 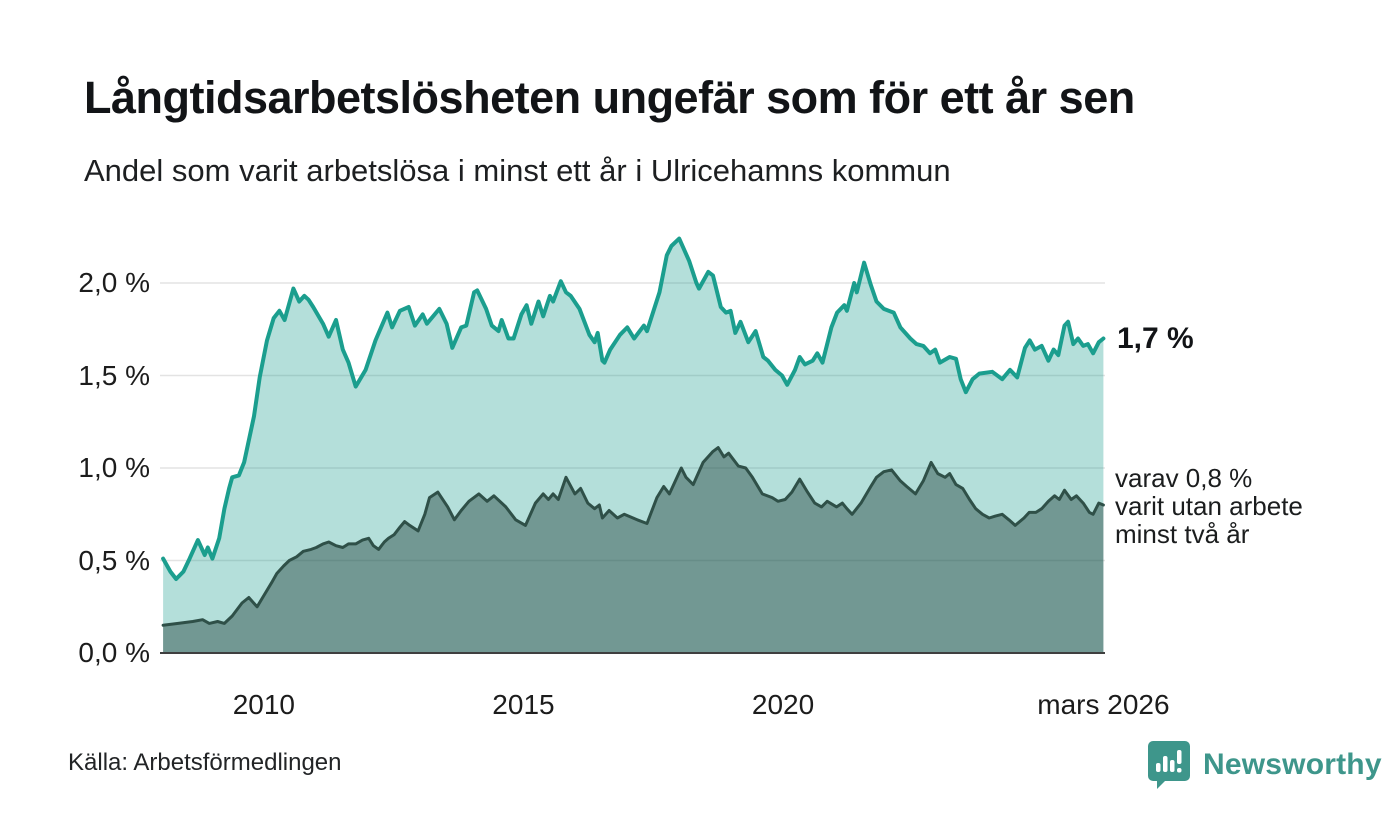 What do you see at coordinates (1184, 478) in the screenshot?
I see `secondary-annotation-line: varav 0,8 %` at bounding box center [1184, 478].